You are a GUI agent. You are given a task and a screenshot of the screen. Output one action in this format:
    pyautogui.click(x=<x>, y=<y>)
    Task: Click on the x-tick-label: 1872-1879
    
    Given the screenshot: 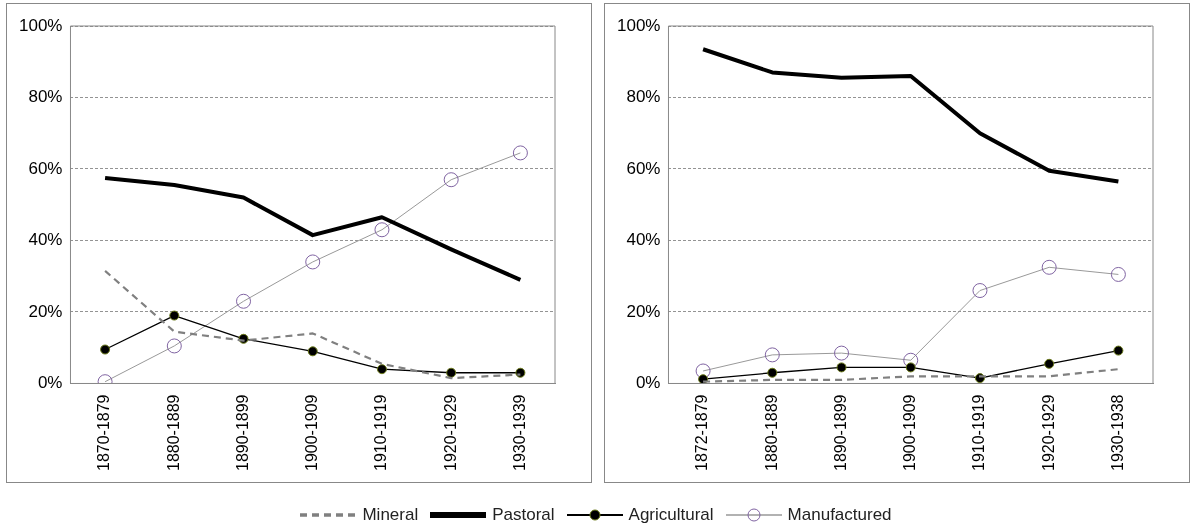 What is the action you would take?
    pyautogui.click(x=702, y=432)
    